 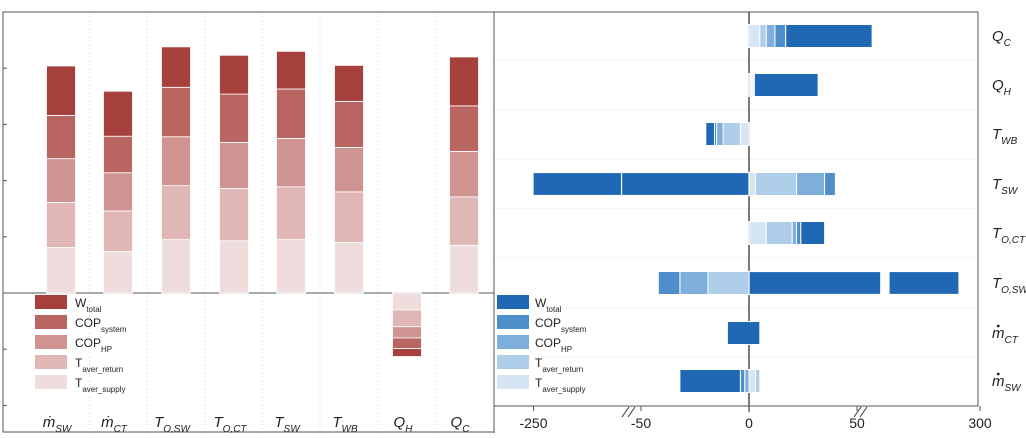 I want to click on right-y-label: mSW, so click(x=1007, y=383).